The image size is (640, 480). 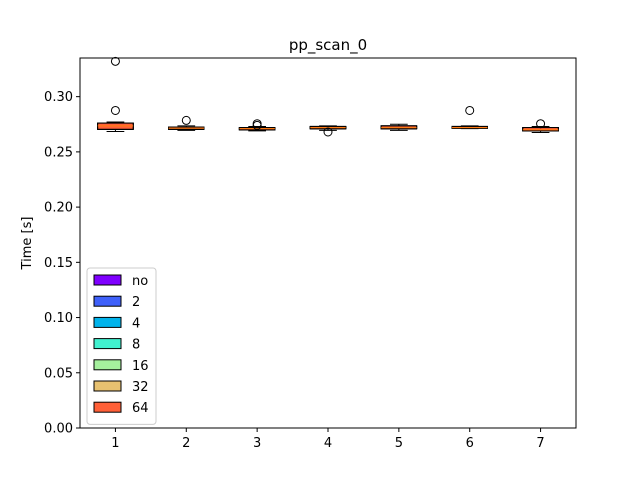 I want to click on x-tick-label: 7, so click(x=540, y=443).